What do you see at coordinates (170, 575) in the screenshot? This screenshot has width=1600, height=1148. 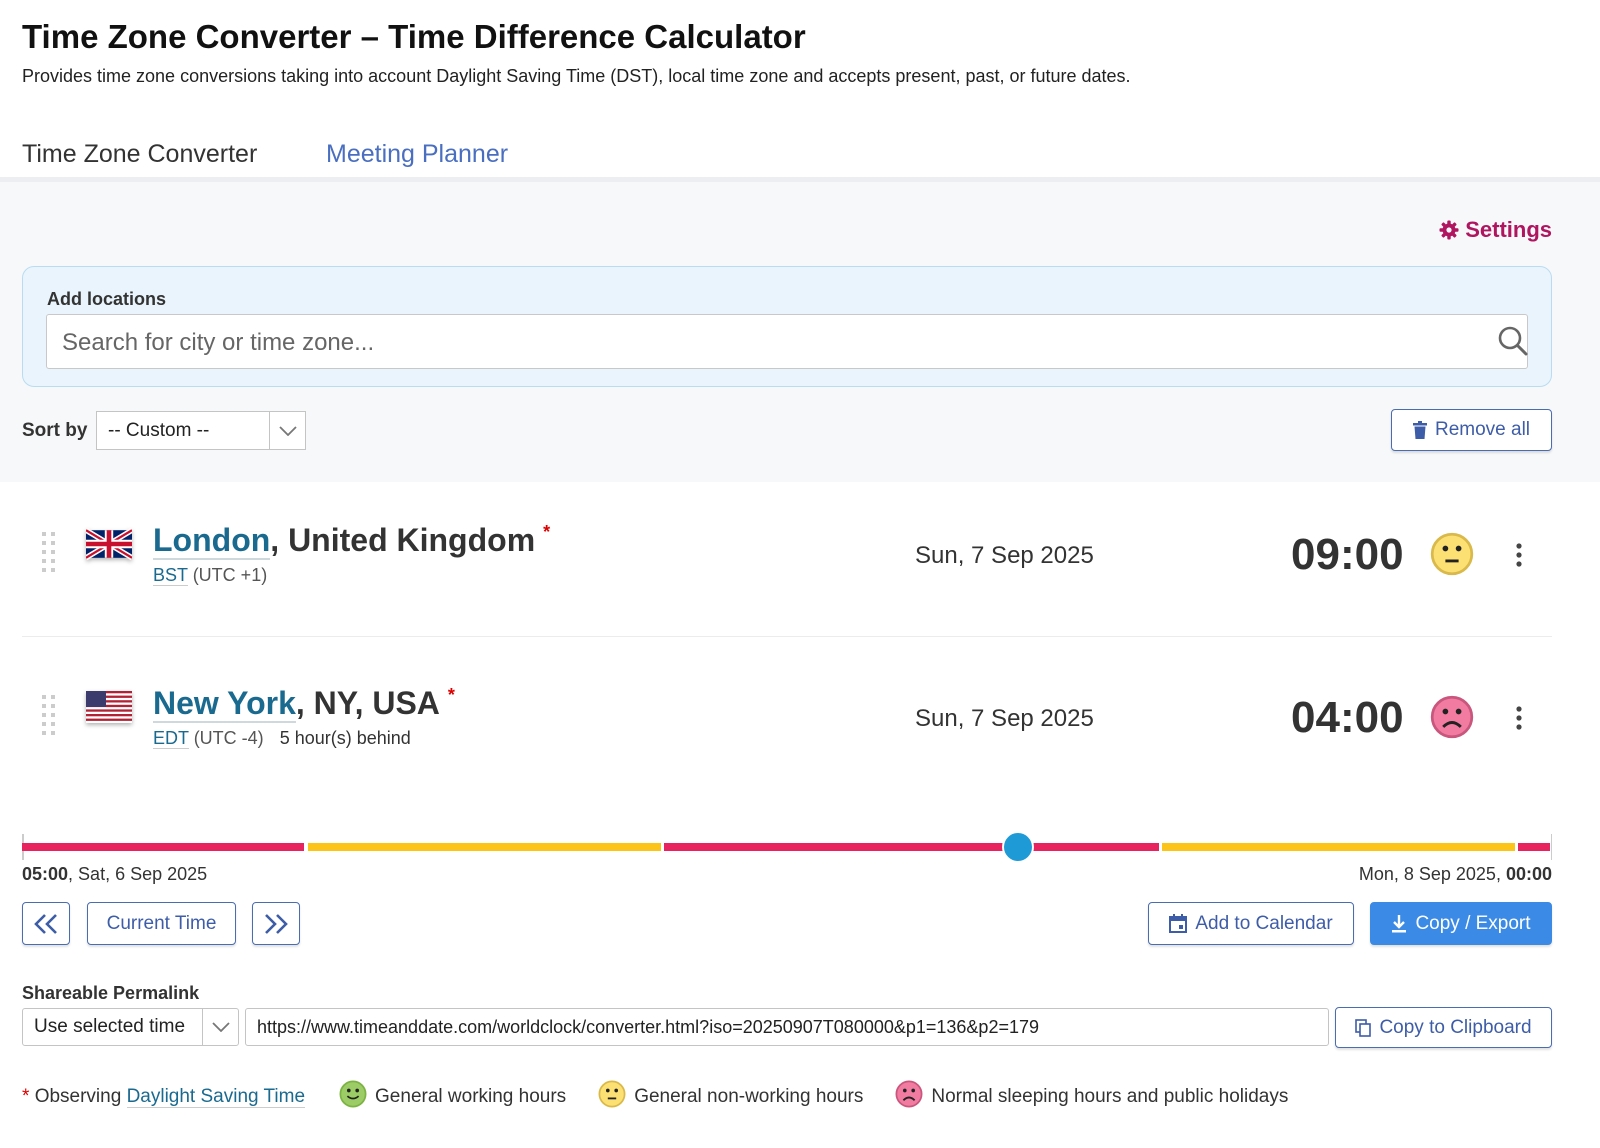 I see `timezone-link: BST` at bounding box center [170, 575].